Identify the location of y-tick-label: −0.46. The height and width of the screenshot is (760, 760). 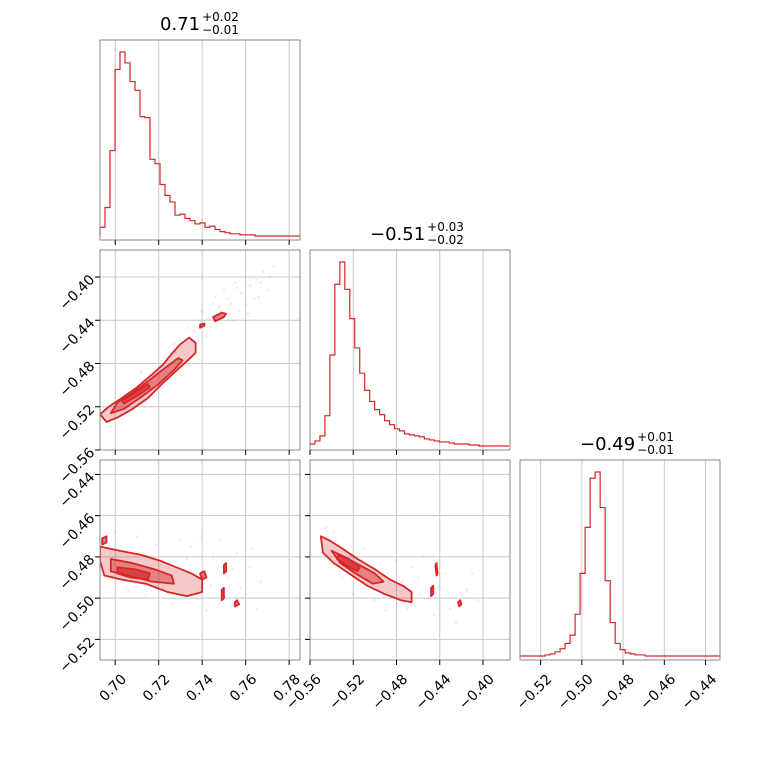
(78, 532).